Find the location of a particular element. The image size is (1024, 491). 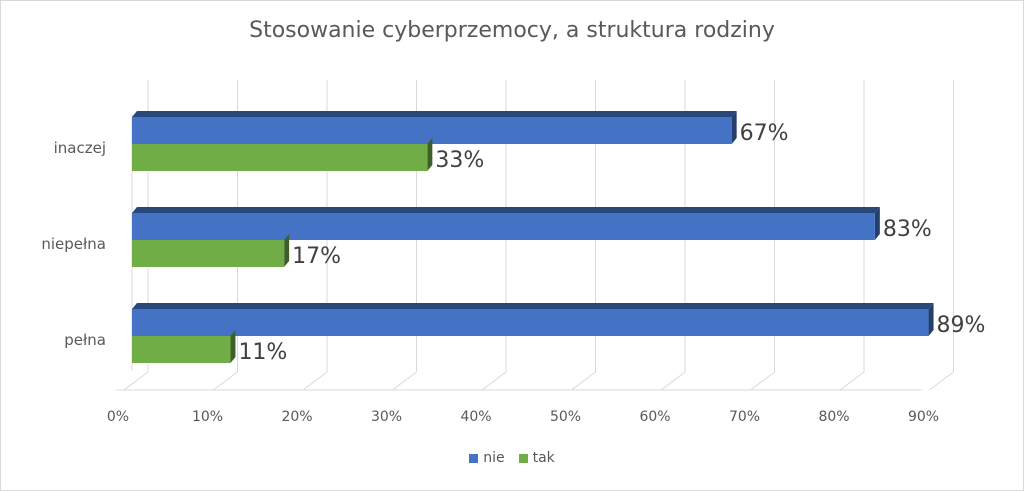

legend-swatch-tak is located at coordinates (523, 458).